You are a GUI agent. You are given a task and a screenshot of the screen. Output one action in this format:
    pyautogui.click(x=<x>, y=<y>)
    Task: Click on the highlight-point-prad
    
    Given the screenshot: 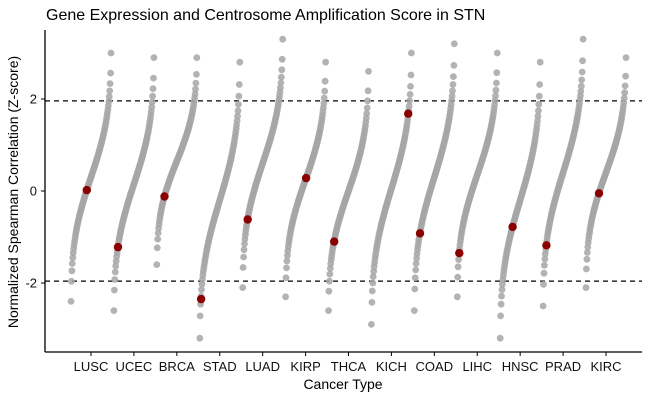 What is the action you would take?
    pyautogui.click(x=546, y=245)
    